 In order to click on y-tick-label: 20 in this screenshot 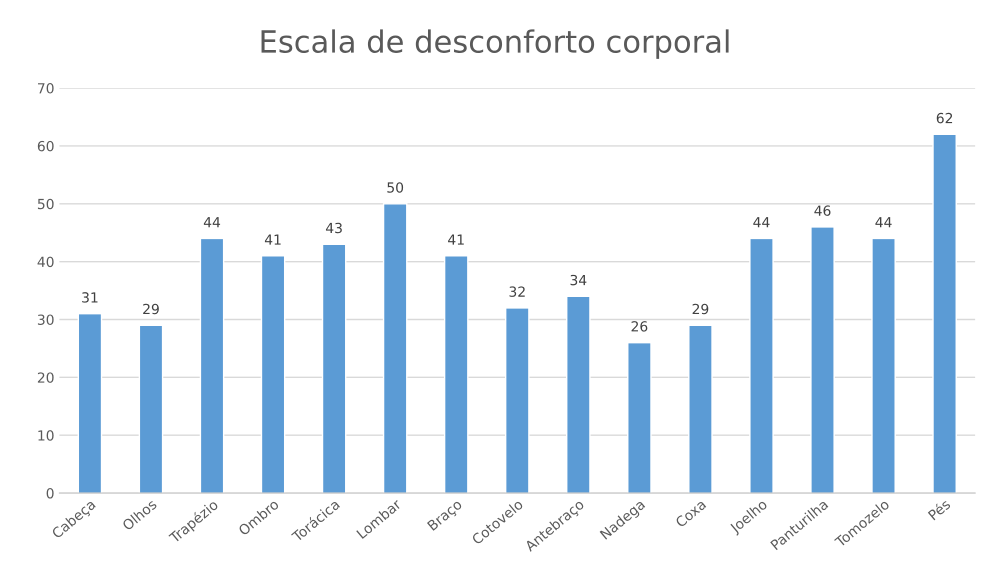, I will do `click(46, 377)`.